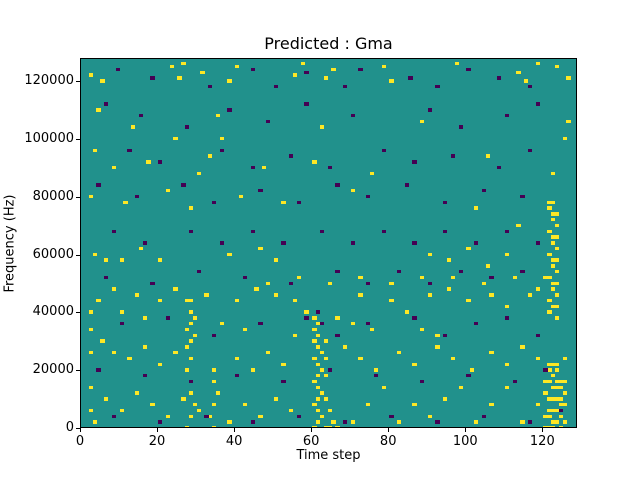 The image size is (640, 480). What do you see at coordinates (53, 254) in the screenshot?
I see `y-tick-label: 60000` at bounding box center [53, 254].